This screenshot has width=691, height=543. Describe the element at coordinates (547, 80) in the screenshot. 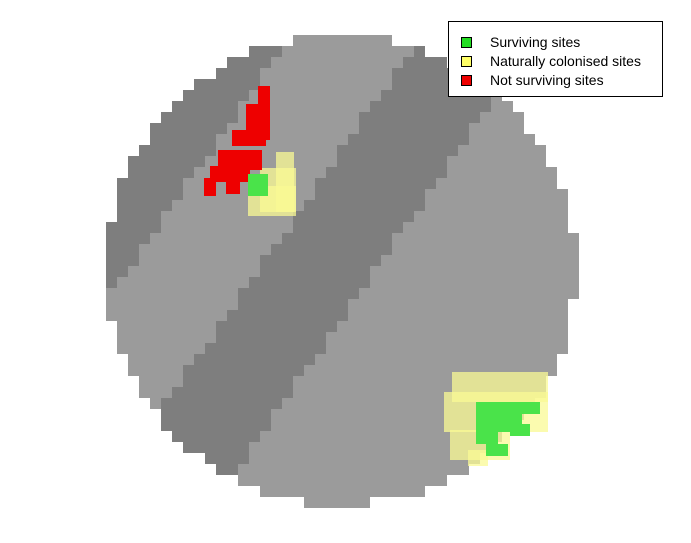

I see `legend-label-not-surviving: Not surviving sites` at that location.